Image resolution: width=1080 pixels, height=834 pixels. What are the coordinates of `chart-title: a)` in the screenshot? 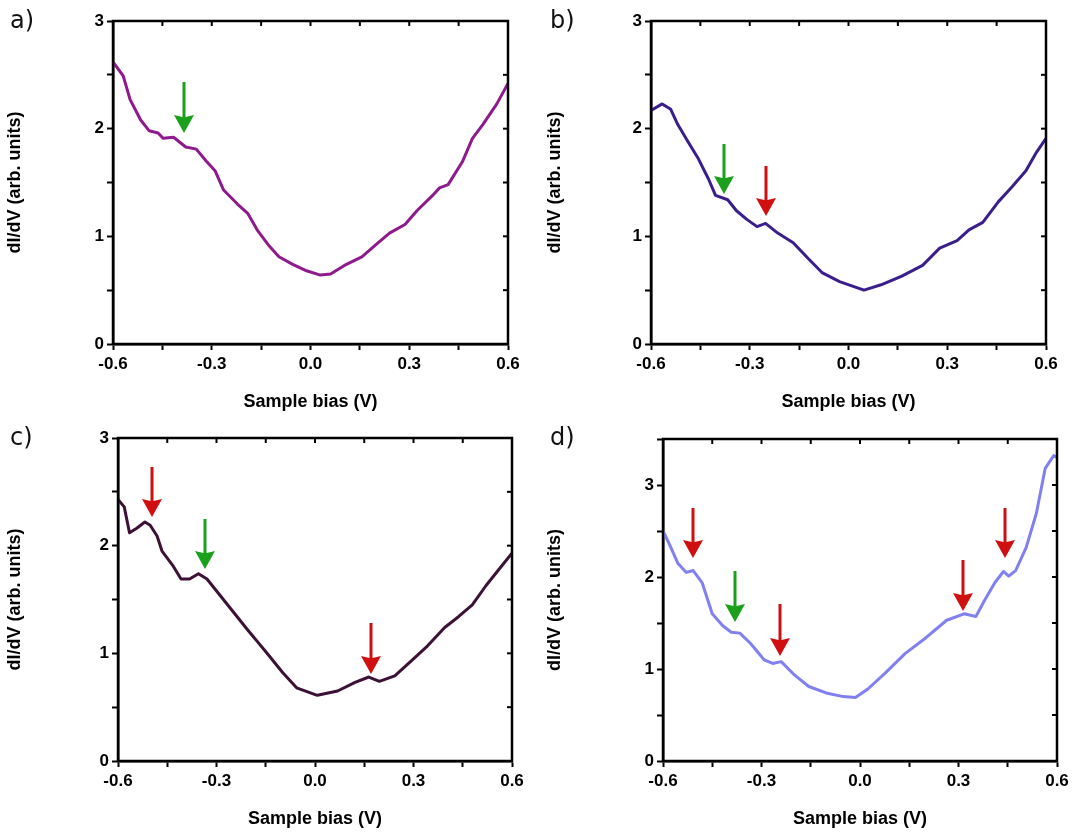 It's located at (22, 20).